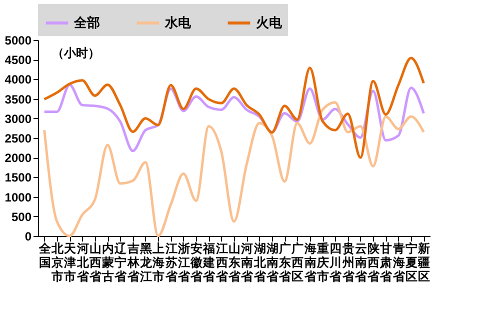 The height and width of the screenshot is (328, 491). I want to click on x-tick-label: 山东省, so click(235, 263).